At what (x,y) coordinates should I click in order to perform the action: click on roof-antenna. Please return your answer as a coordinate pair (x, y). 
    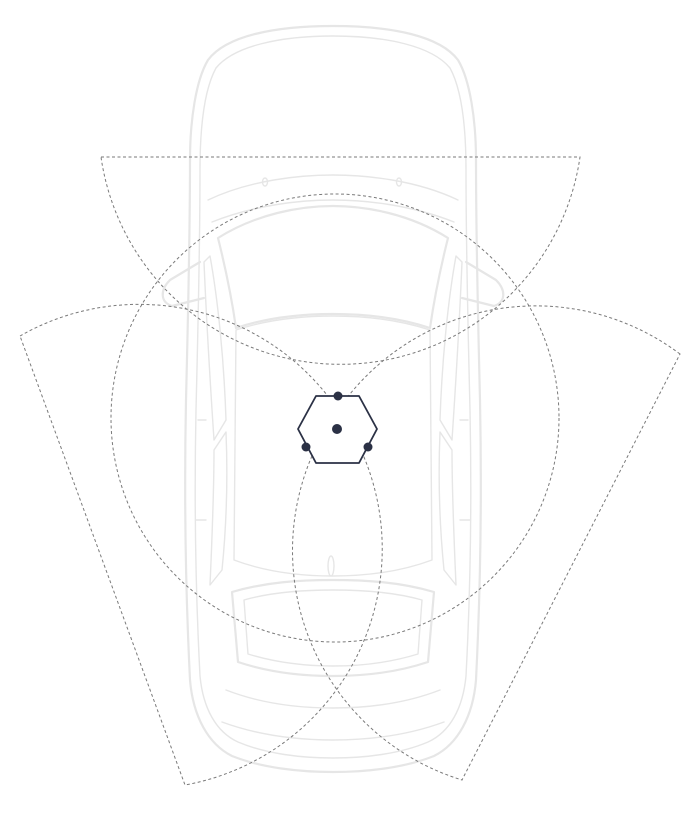
    Looking at the image, I should click on (331, 566).